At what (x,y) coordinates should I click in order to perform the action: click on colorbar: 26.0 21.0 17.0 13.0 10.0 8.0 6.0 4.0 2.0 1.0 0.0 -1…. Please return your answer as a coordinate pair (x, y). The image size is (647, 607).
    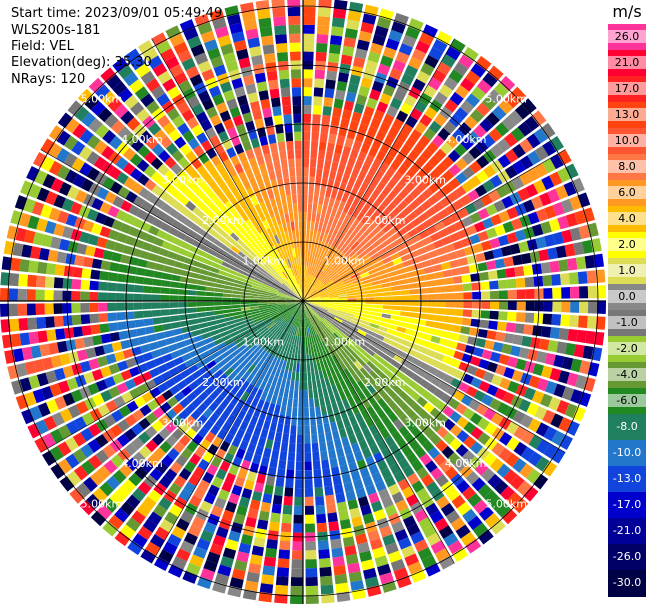
    Looking at the image, I should click on (627, 310).